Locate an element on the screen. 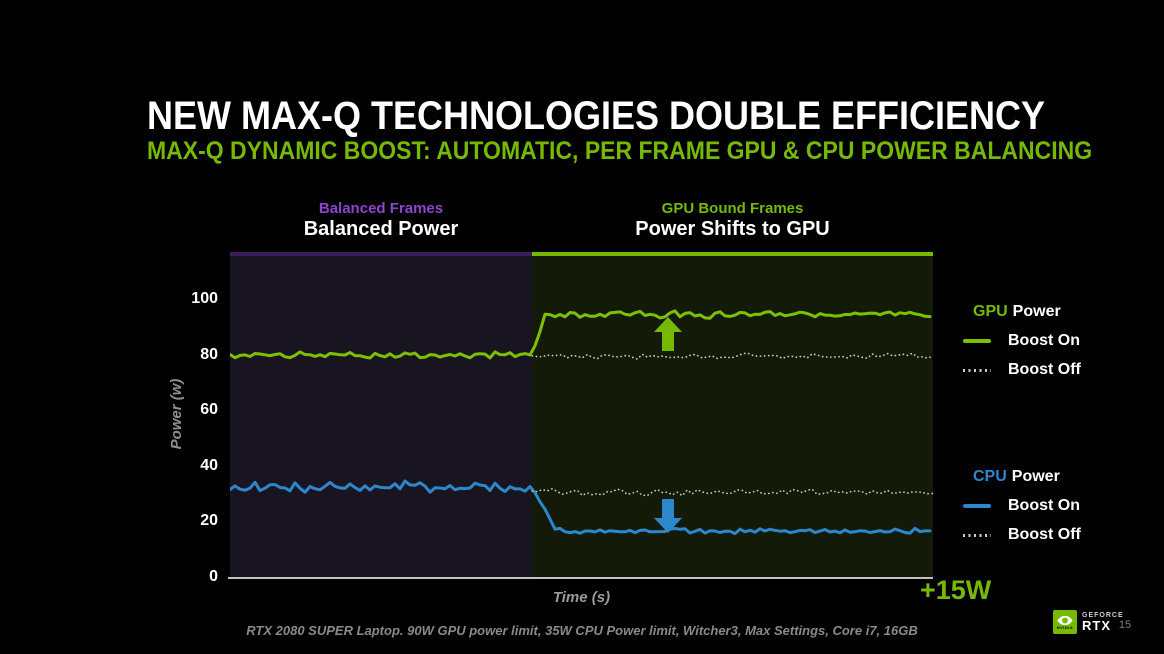  y-tick-80: 80 is located at coordinates (209, 354).